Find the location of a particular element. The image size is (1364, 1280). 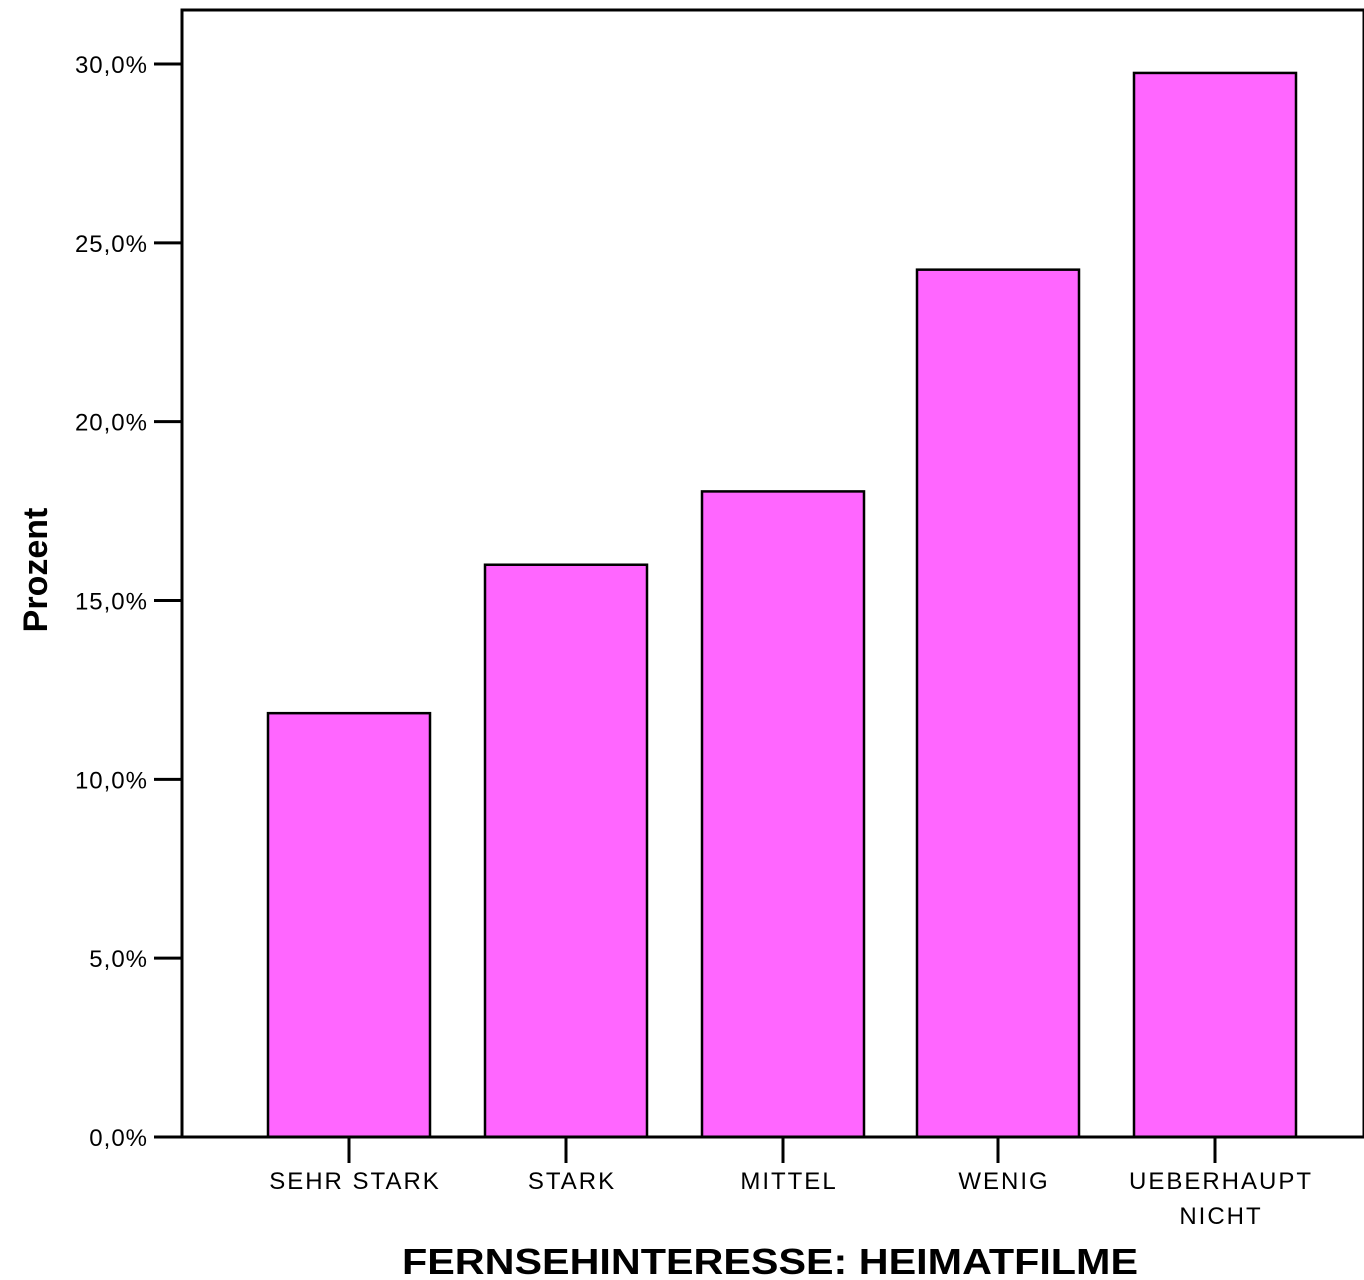

x-tick-label: STARK is located at coordinates (572, 1181).